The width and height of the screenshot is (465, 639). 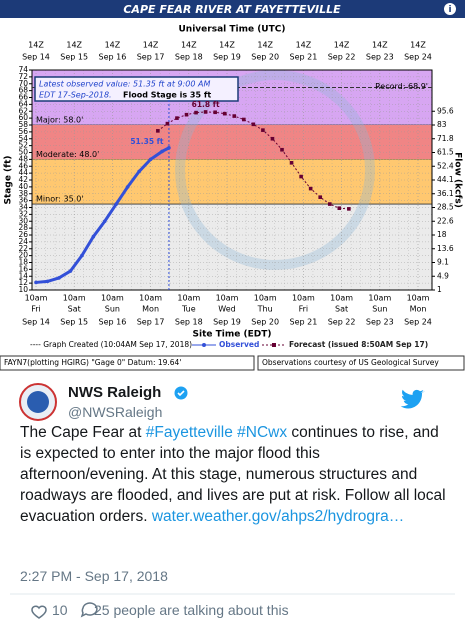 I want to click on x-day-label: Tue, so click(x=188, y=309).